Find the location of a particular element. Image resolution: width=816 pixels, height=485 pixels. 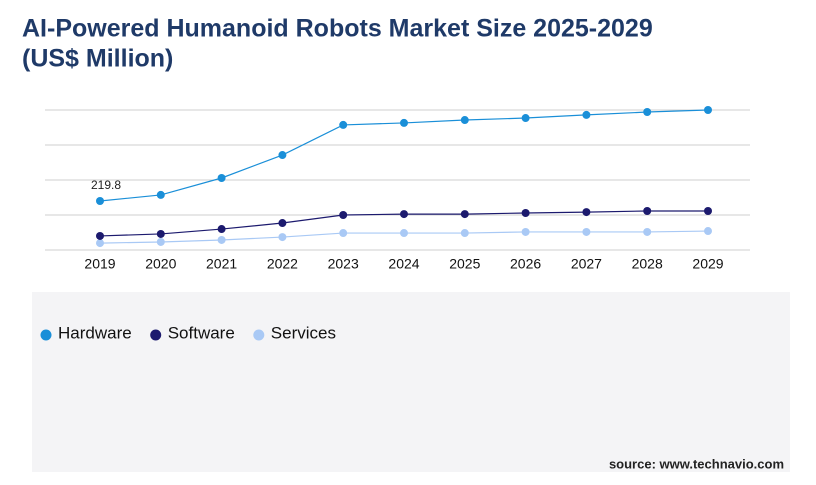

x-tick-label: 2024 is located at coordinates (403, 264).